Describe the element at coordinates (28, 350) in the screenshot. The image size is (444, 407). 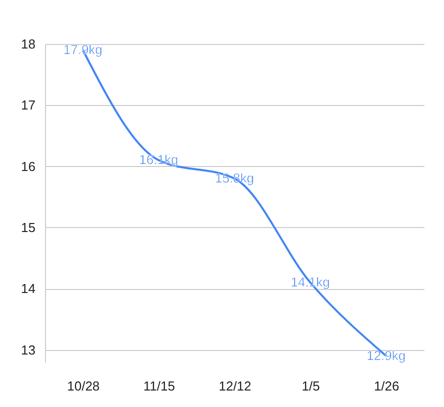
I see `y-tick-label: 13` at that location.